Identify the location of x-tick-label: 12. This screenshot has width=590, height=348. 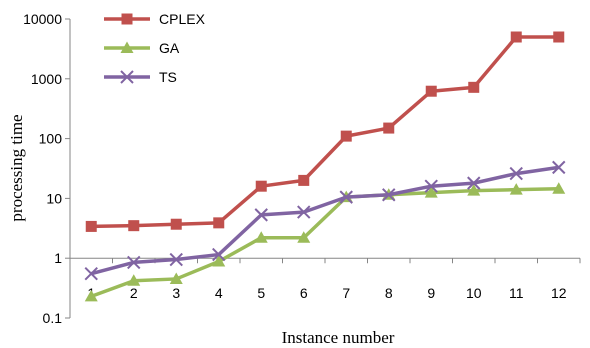
(559, 293).